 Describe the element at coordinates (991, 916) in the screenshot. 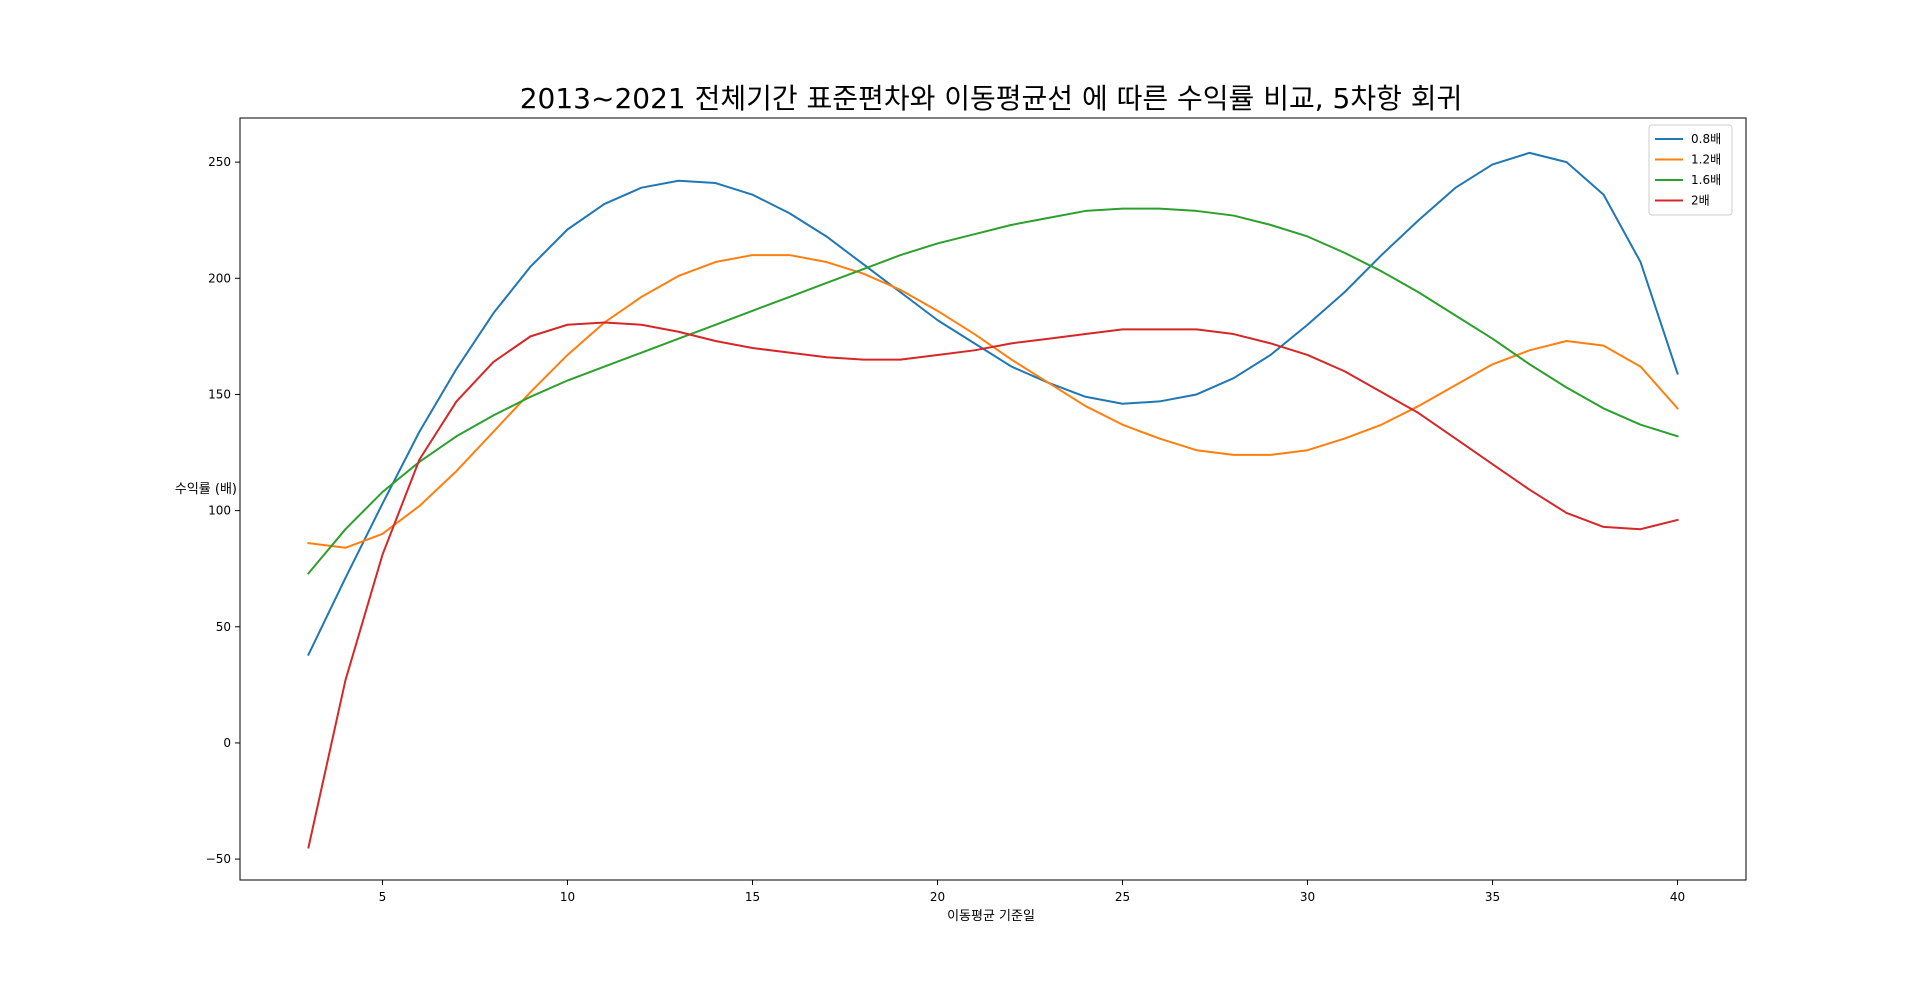

I see `x-axis-label: 이동평균 기준일` at that location.